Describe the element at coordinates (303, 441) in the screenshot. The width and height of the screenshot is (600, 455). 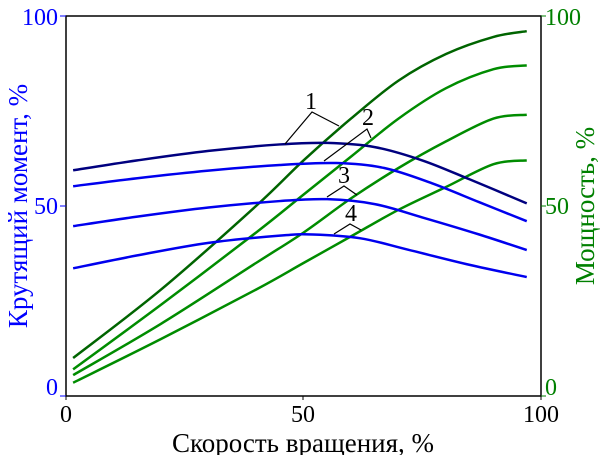
I see `x-axis-label: Скорость вращения, %` at that location.